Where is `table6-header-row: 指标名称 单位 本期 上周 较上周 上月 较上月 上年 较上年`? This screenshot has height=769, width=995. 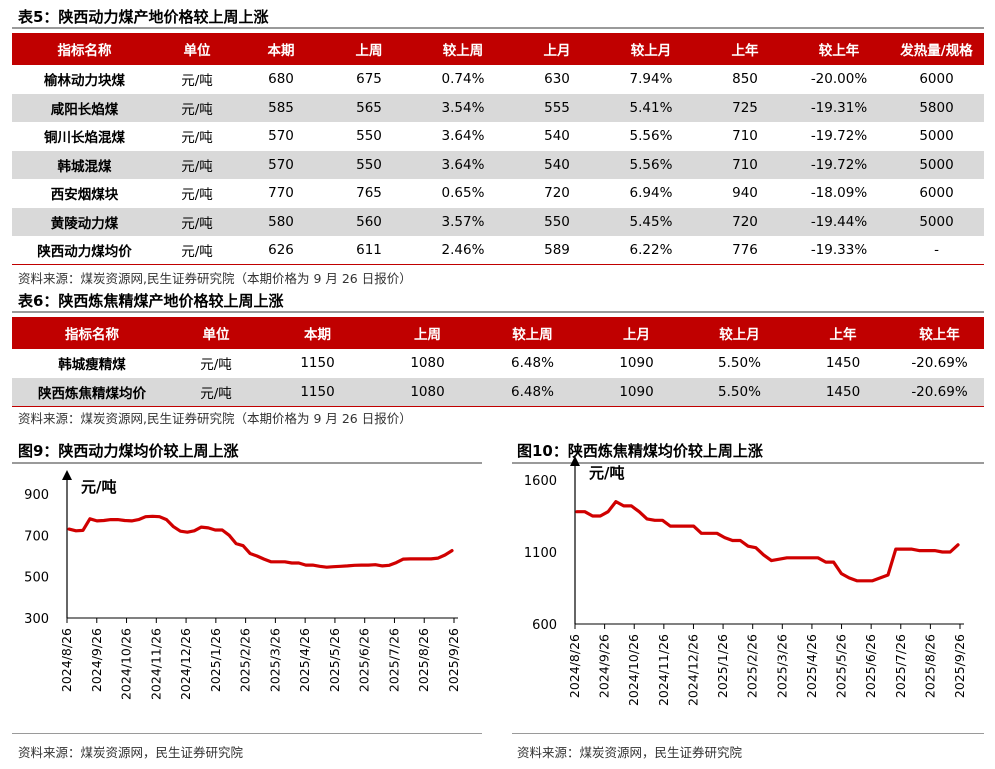
table6-header-row: 指标名称 单位 本期 上周 较上周 上月 较上月 上年 较上年 is located at coordinates (498, 333).